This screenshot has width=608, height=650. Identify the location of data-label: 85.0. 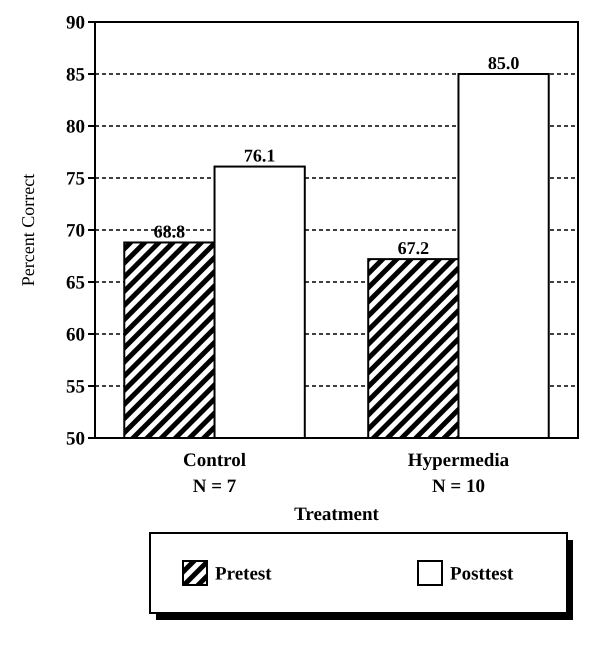
(504, 63).